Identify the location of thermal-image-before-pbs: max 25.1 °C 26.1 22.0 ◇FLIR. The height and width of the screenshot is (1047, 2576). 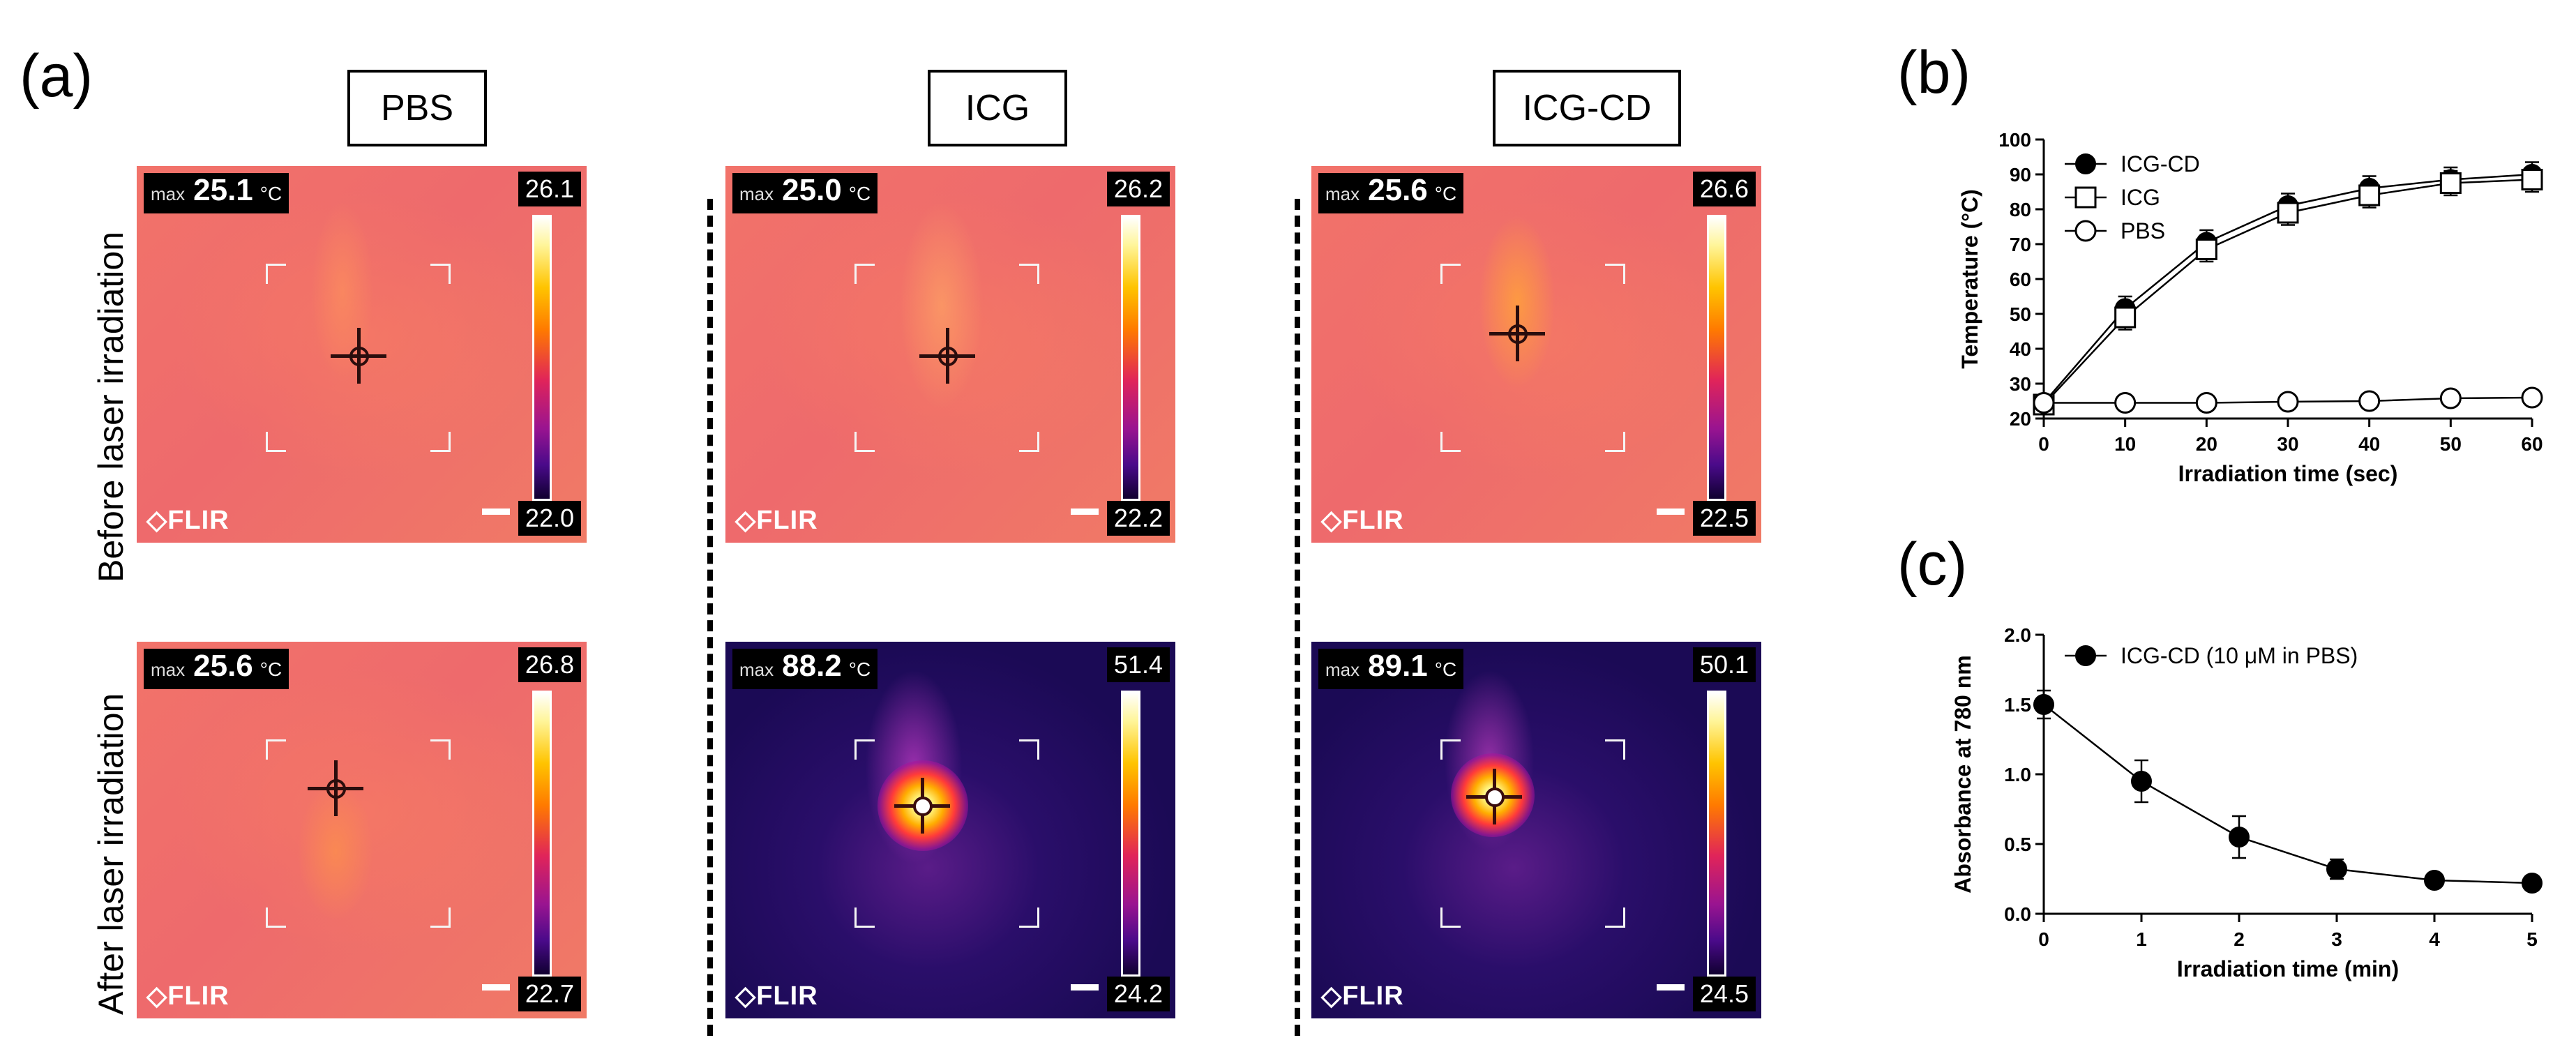
(362, 354).